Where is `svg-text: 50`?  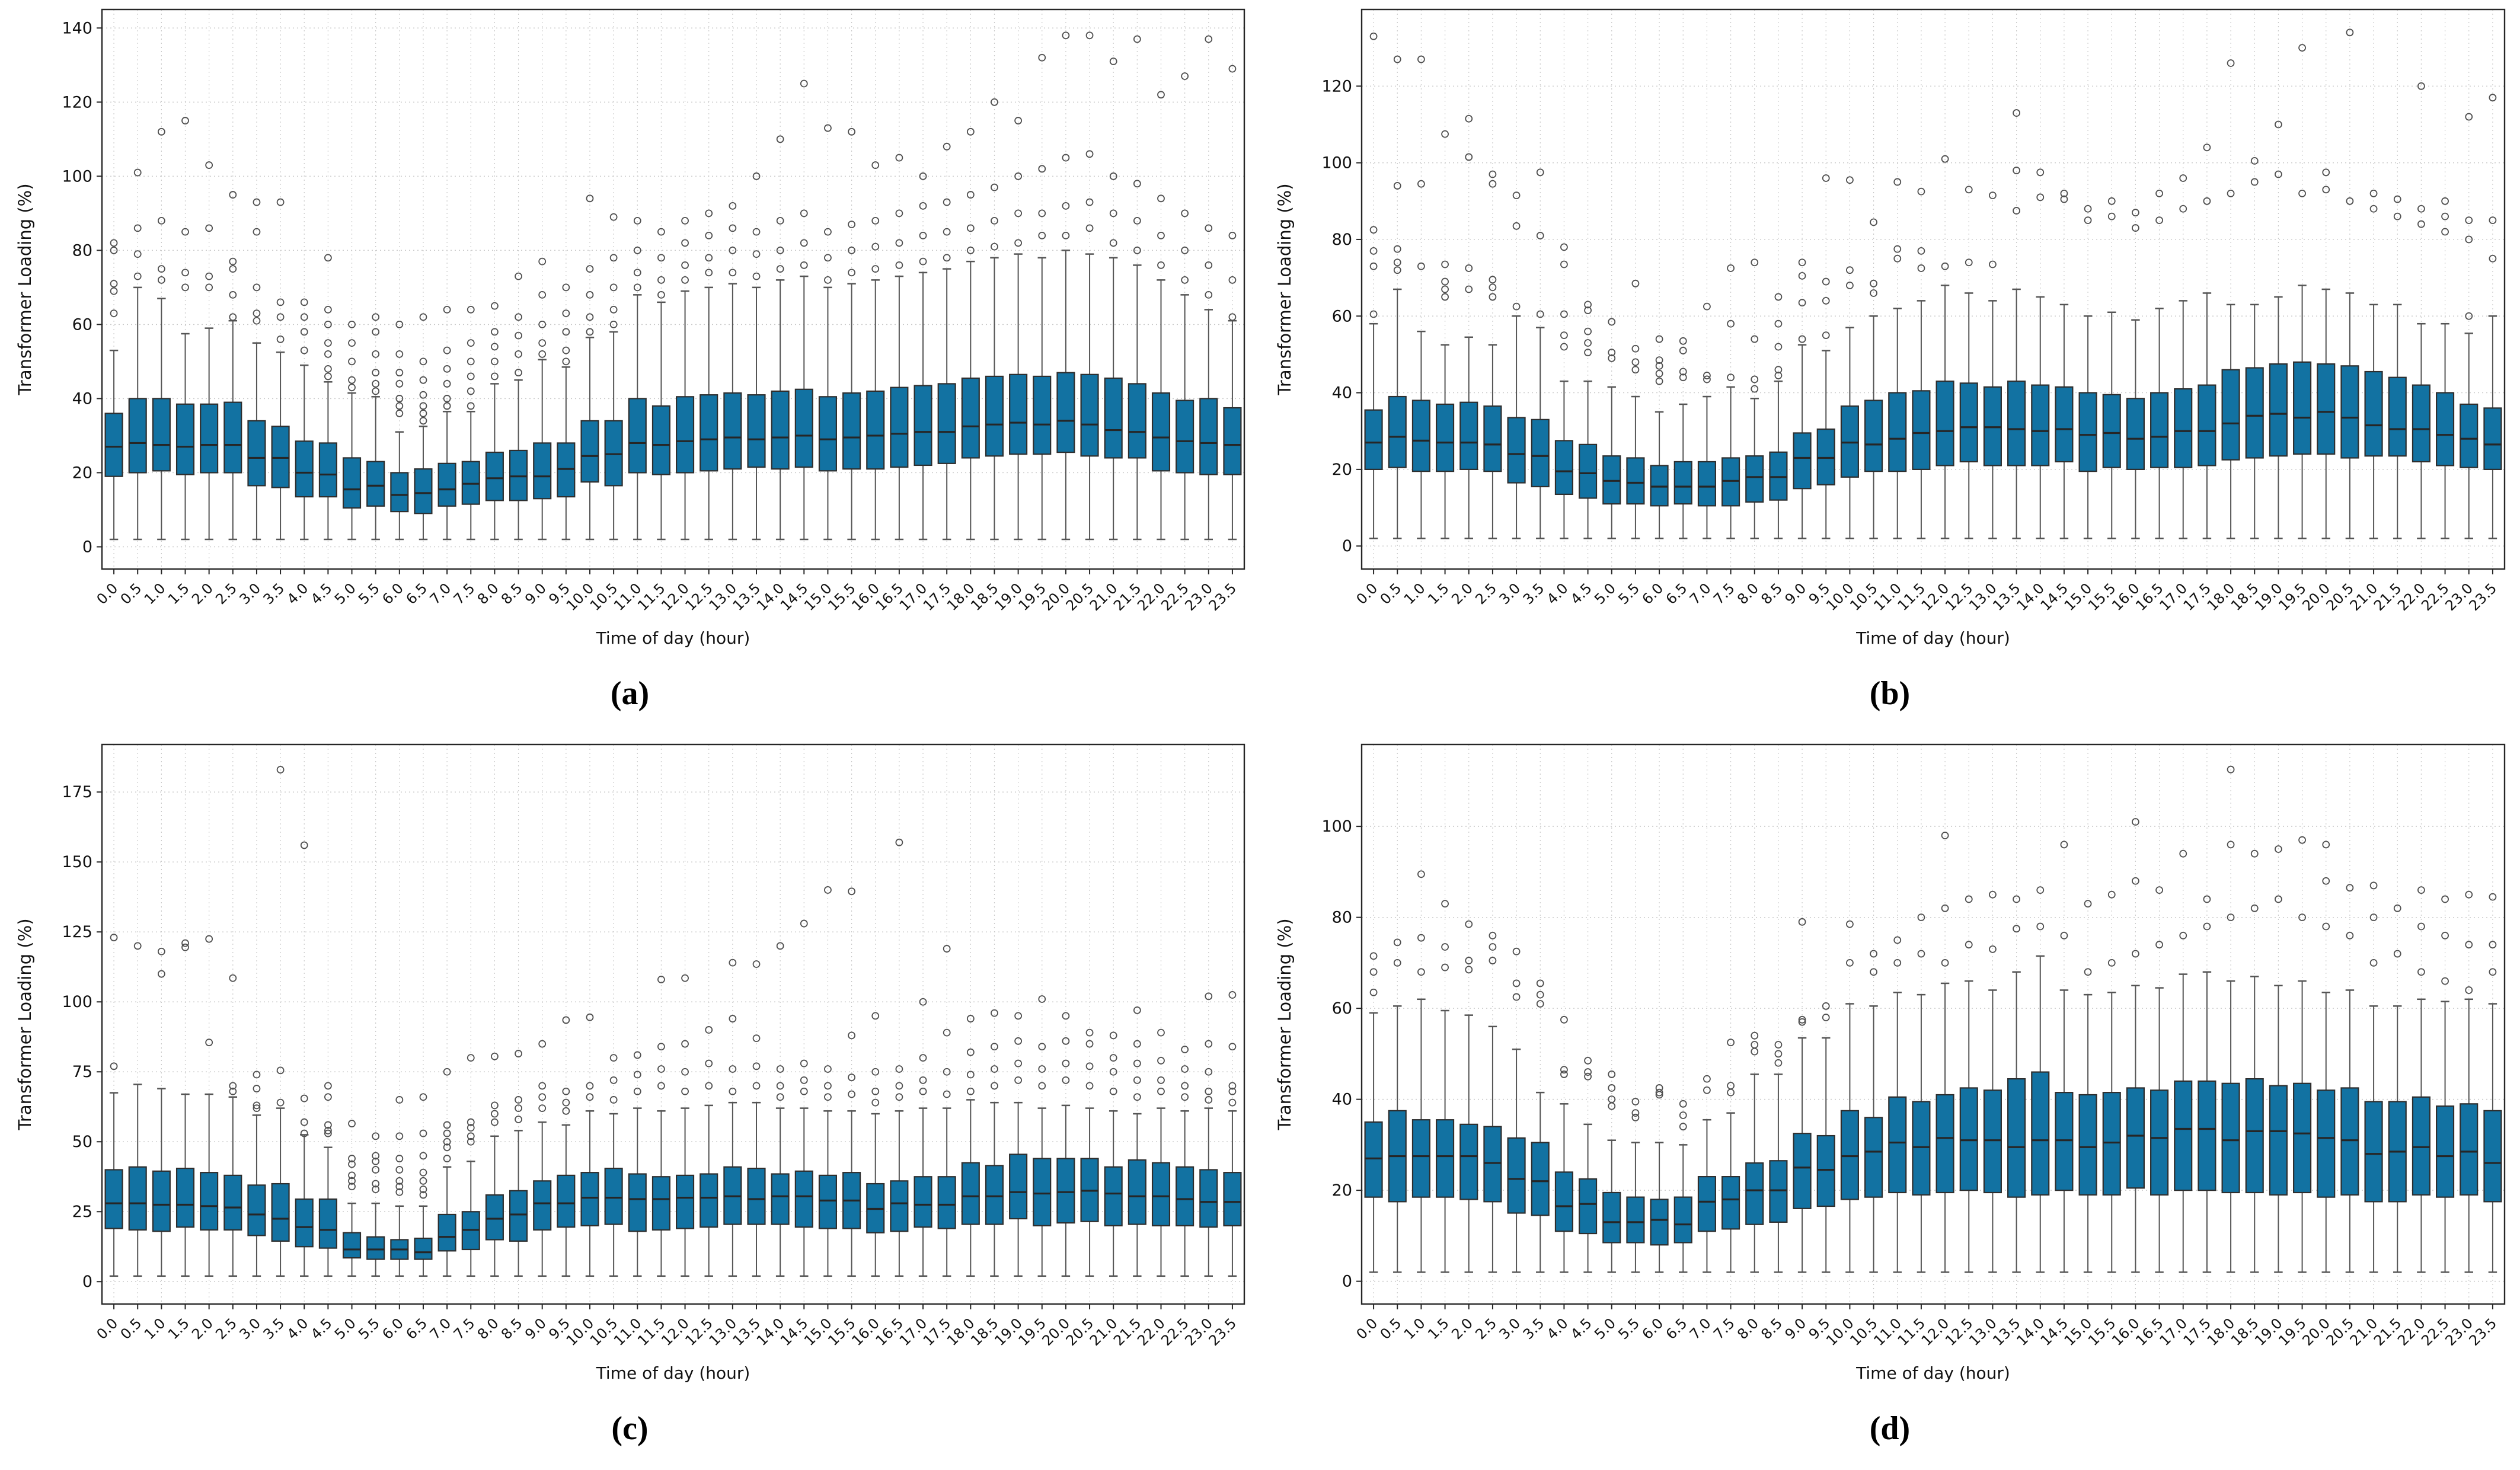
svg-text: 50 is located at coordinates (82, 1142).